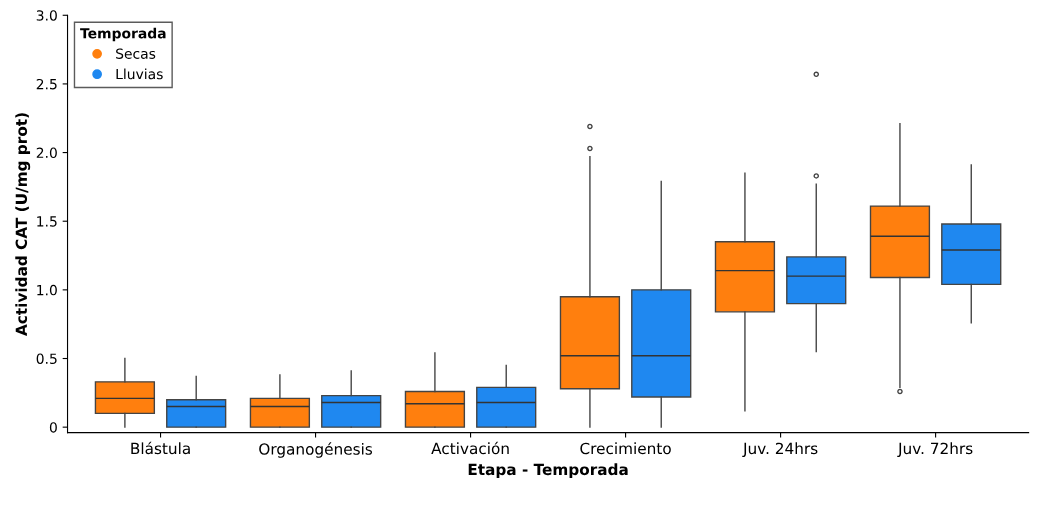  Describe the element at coordinates (23, 224) in the screenshot. I see `y-axis-title: Actividad CAT (U/mg prot)` at that location.